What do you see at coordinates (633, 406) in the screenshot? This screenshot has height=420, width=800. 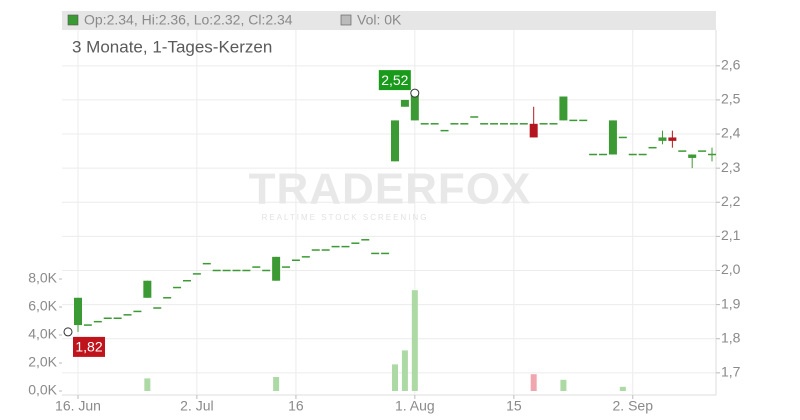 I see `x-tick-label: 2. Sep` at bounding box center [633, 406].